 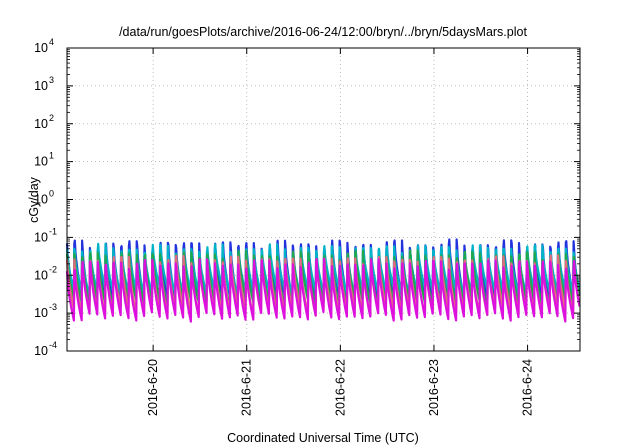 What do you see at coordinates (51, 156) in the screenshot?
I see `y-tick-exponent: 1` at bounding box center [51, 156].